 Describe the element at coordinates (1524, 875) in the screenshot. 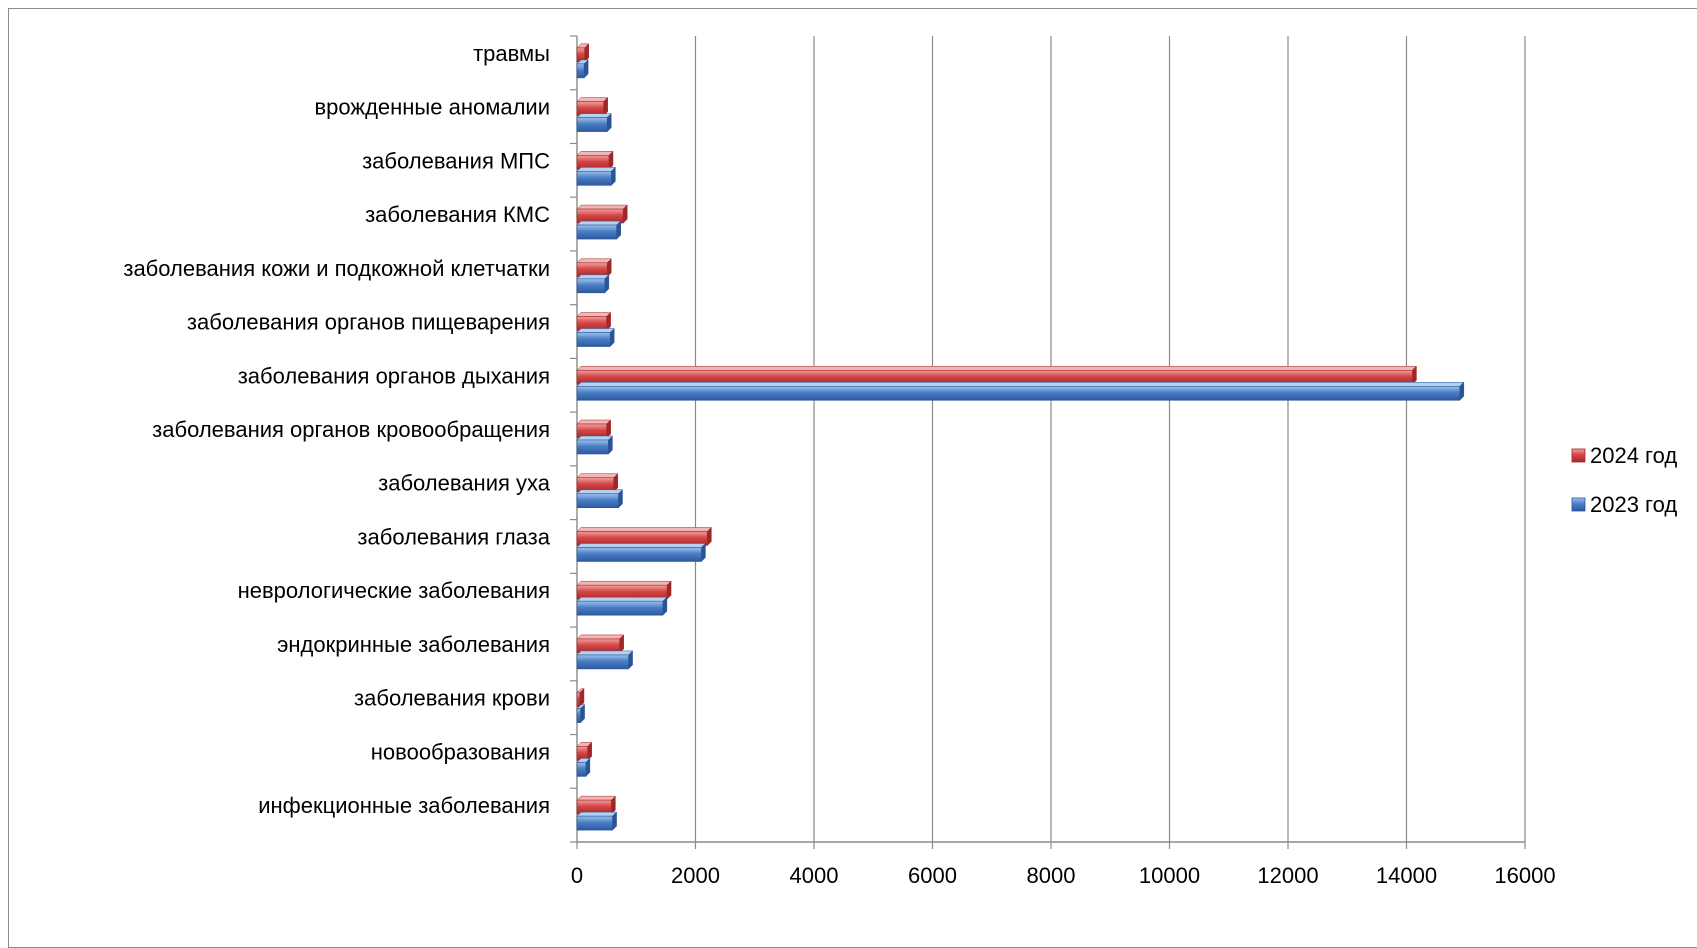

I see `x-tick-label: 16000` at that location.